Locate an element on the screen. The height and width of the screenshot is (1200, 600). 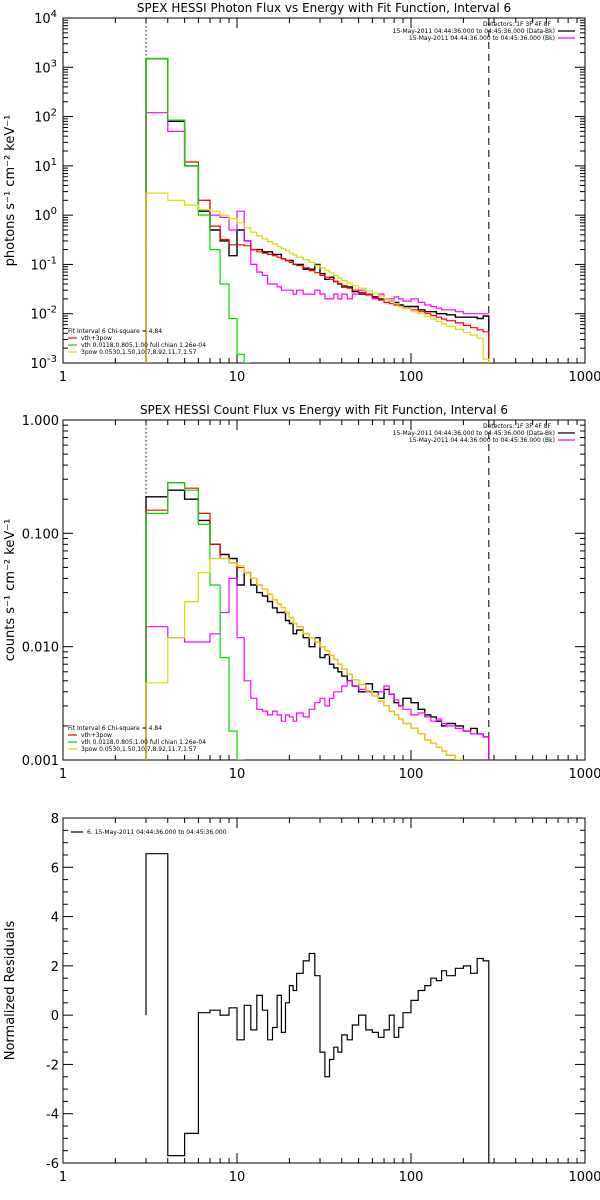
y-tick-label: 10¹ is located at coordinates (45, 166).